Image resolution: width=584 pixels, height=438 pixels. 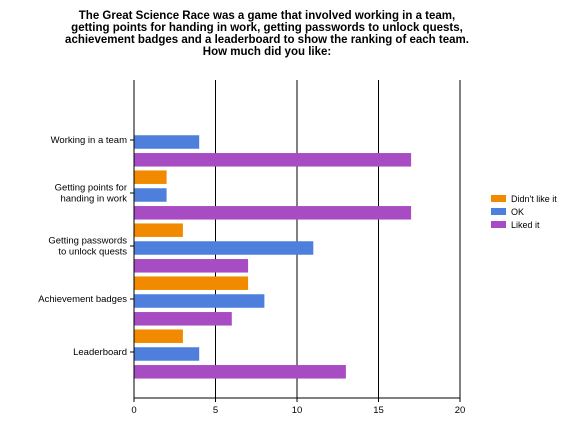 What do you see at coordinates (215, 410) in the screenshot?
I see `x-tick-label: 5` at bounding box center [215, 410].